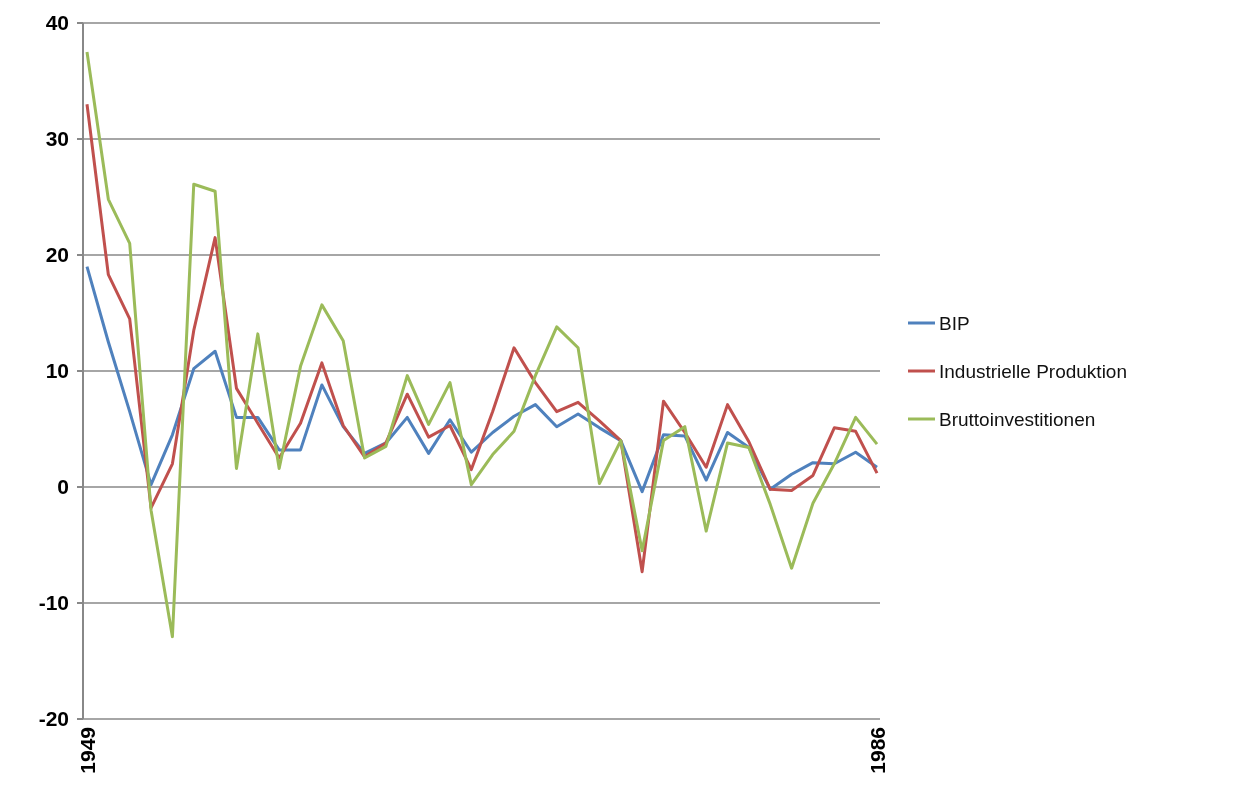 The height and width of the screenshot is (801, 1233). I want to click on x-tick-label: 1986, so click(878, 750).